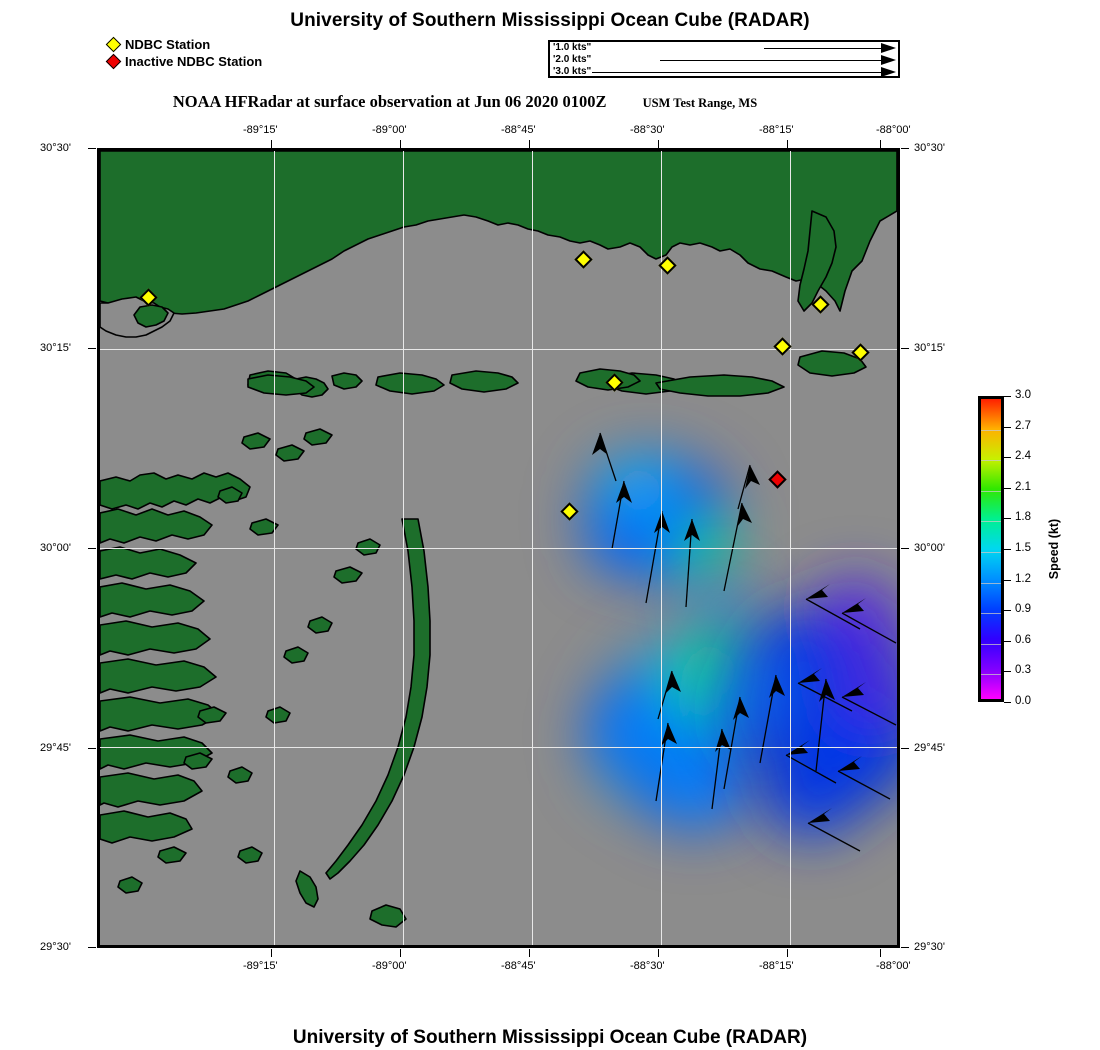 The height and width of the screenshot is (1050, 1100). I want to click on colorbar-axis-title: Speed (kt), so click(1054, 549).